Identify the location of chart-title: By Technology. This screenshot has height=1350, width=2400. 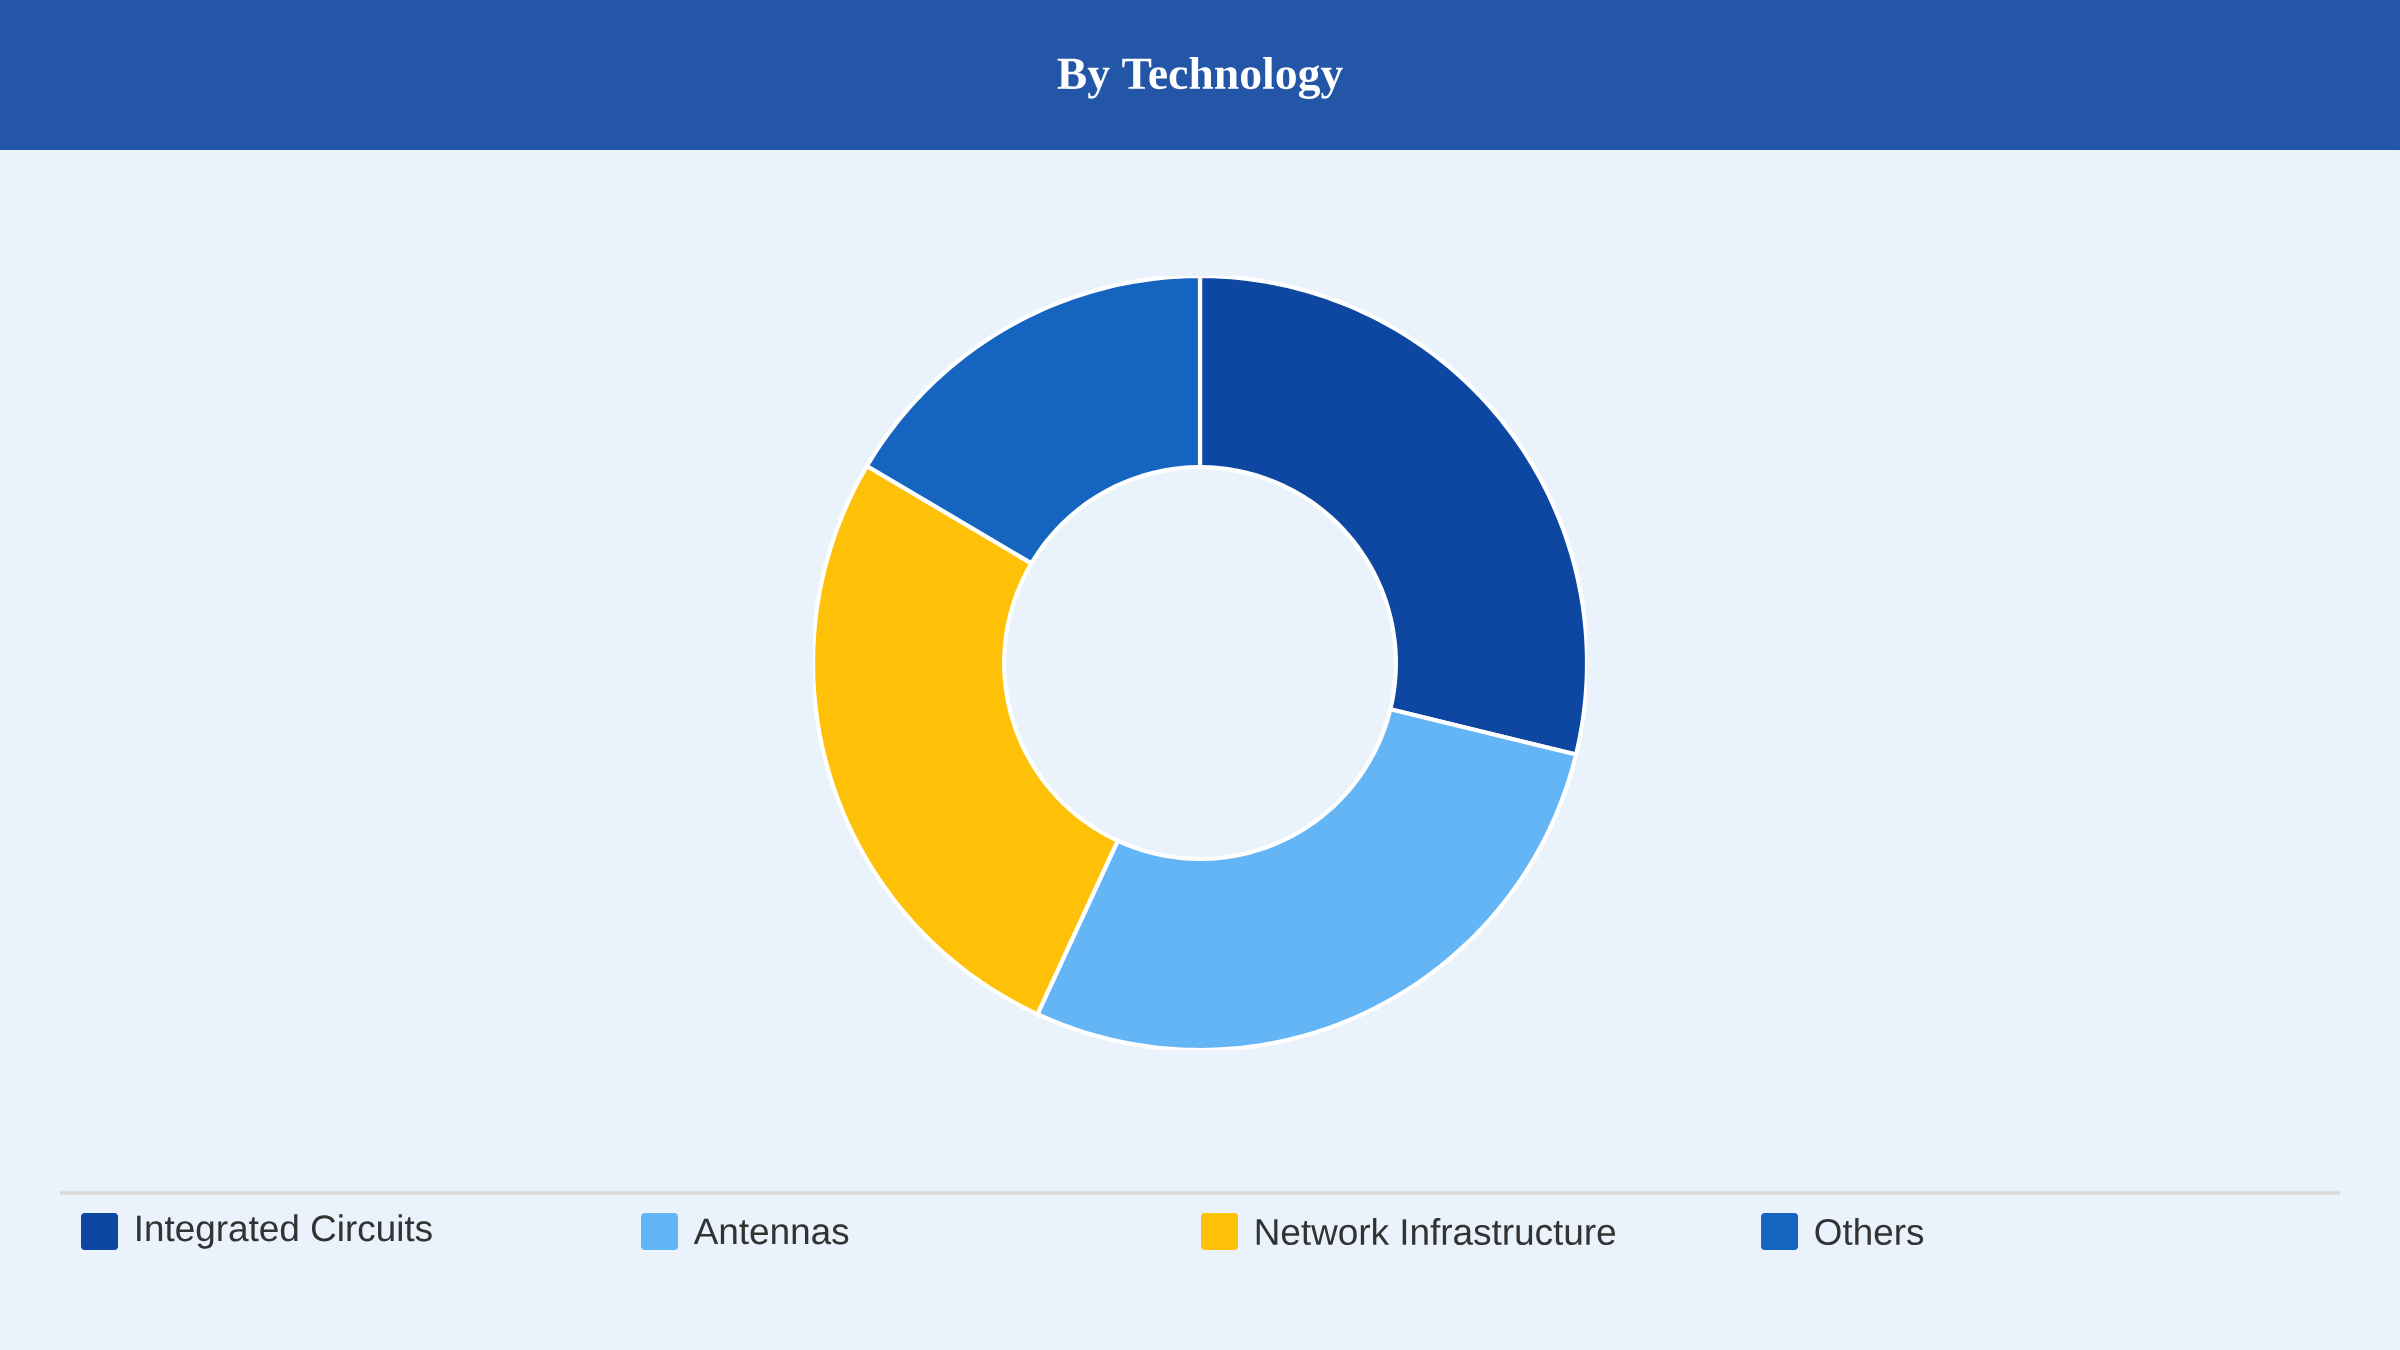
(1200, 78).